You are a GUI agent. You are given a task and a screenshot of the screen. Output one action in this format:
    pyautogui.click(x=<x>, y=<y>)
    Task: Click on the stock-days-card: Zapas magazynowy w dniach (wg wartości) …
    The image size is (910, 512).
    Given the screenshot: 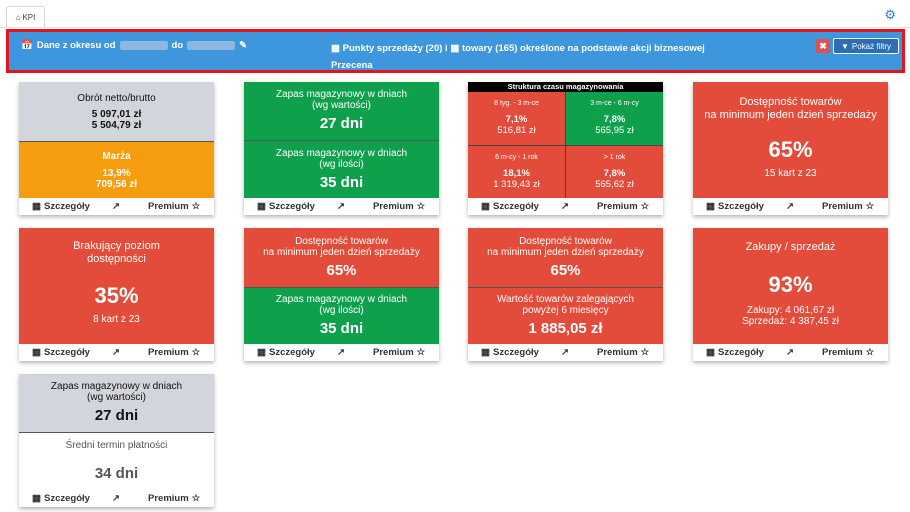 What is the action you would take?
    pyautogui.click(x=341, y=148)
    